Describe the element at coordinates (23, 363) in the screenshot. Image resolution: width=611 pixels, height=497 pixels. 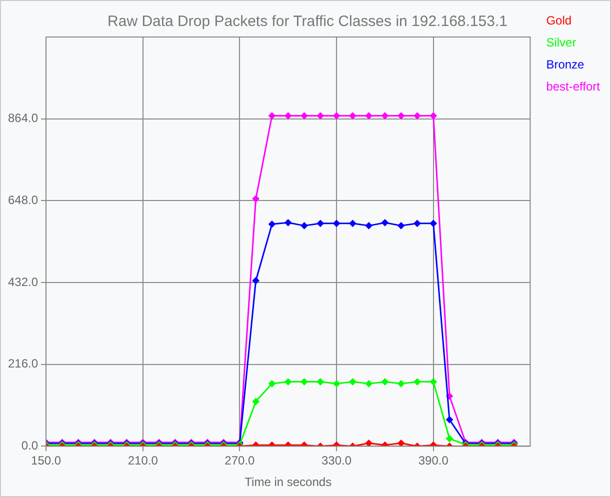
I see `y-tick-label: 216.0` at that location.